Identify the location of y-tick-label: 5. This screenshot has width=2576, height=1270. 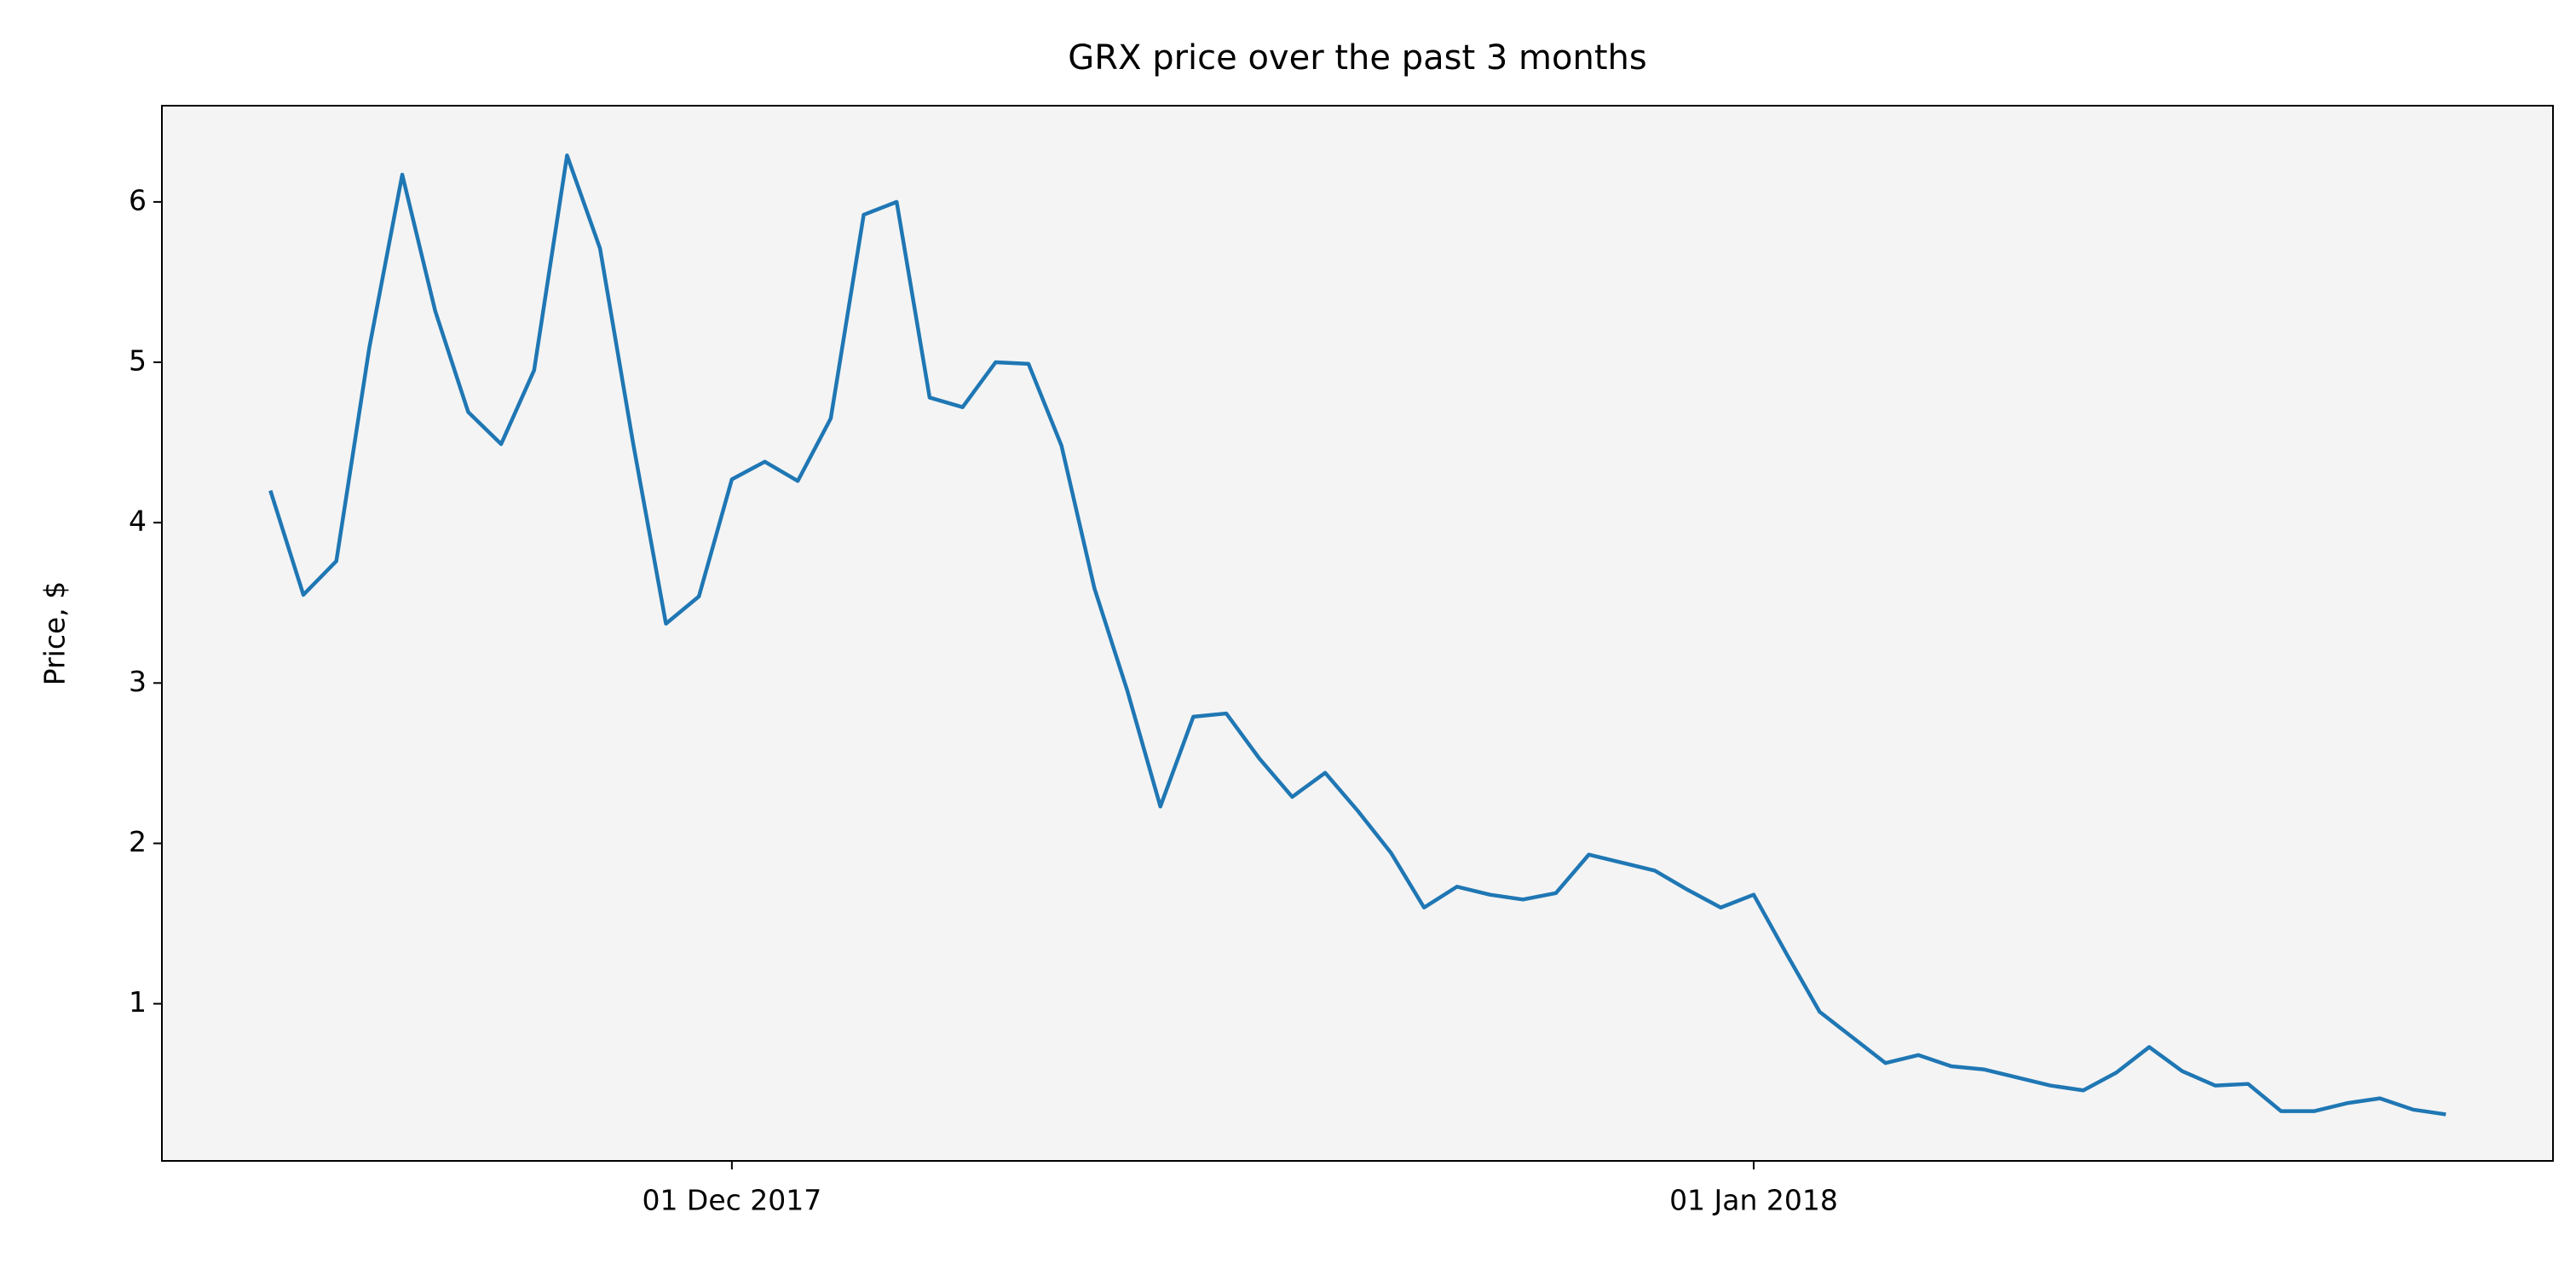
(138, 361).